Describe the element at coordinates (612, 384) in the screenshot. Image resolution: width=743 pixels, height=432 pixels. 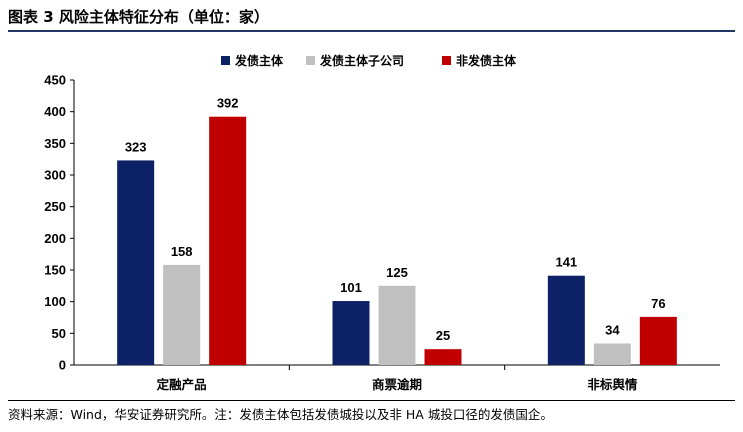
I see `category-label: 非标舆情` at that location.